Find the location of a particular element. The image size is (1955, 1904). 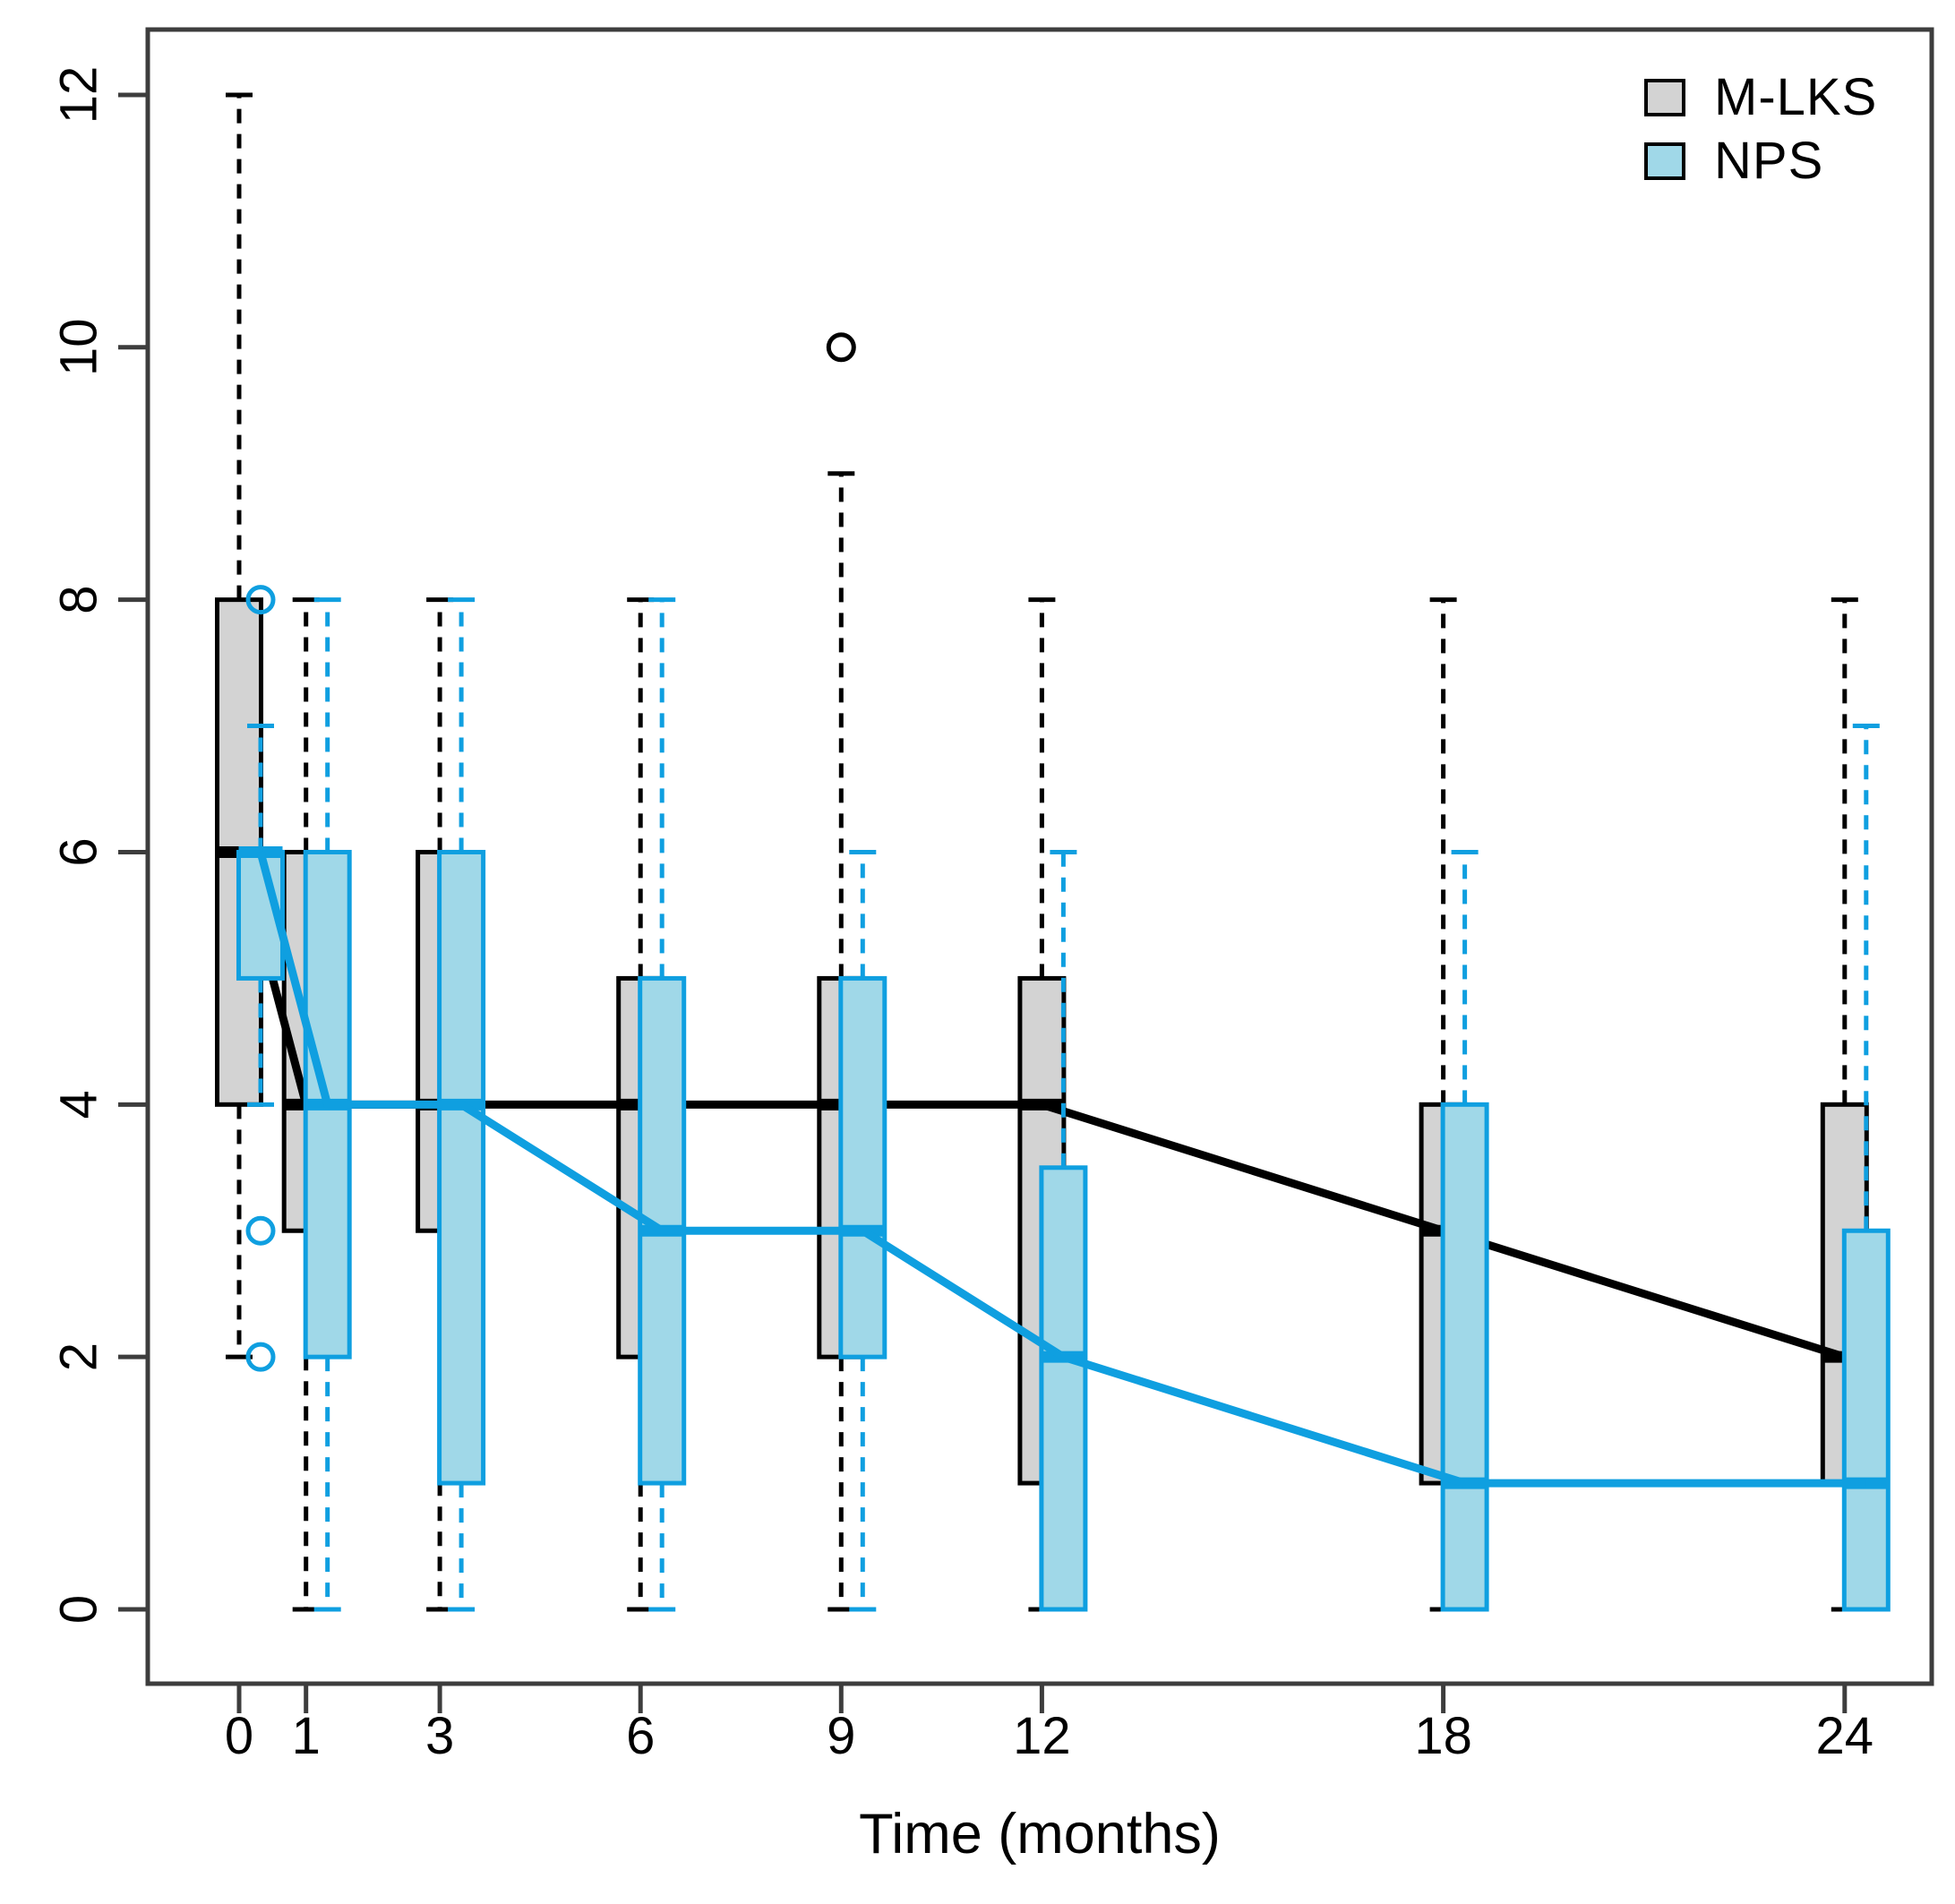

legend-item-m-lks: M-LKS is located at coordinates (1761, 98).